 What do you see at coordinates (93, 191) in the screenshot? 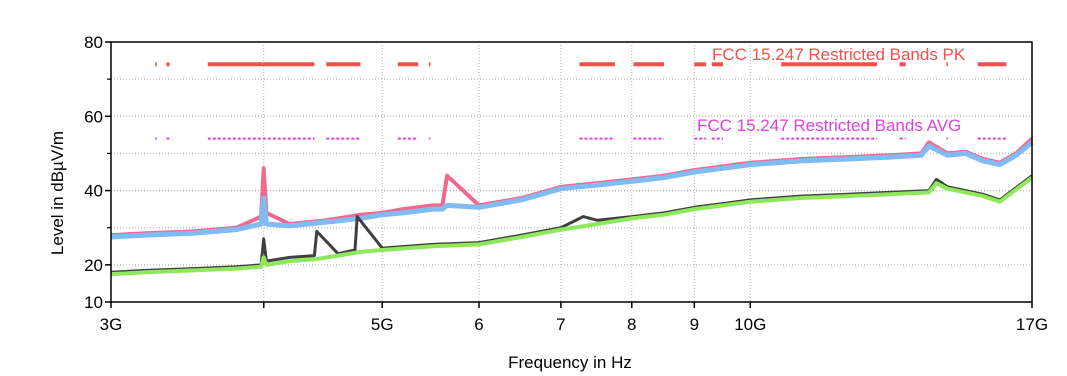
I see `y-tick-label-2: 40` at bounding box center [93, 191].